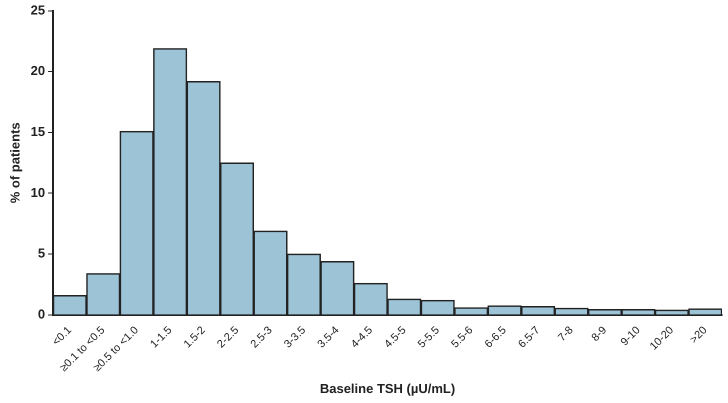  What do you see at coordinates (566, 334) in the screenshot?
I see `x-tick-label: 7-8` at bounding box center [566, 334].